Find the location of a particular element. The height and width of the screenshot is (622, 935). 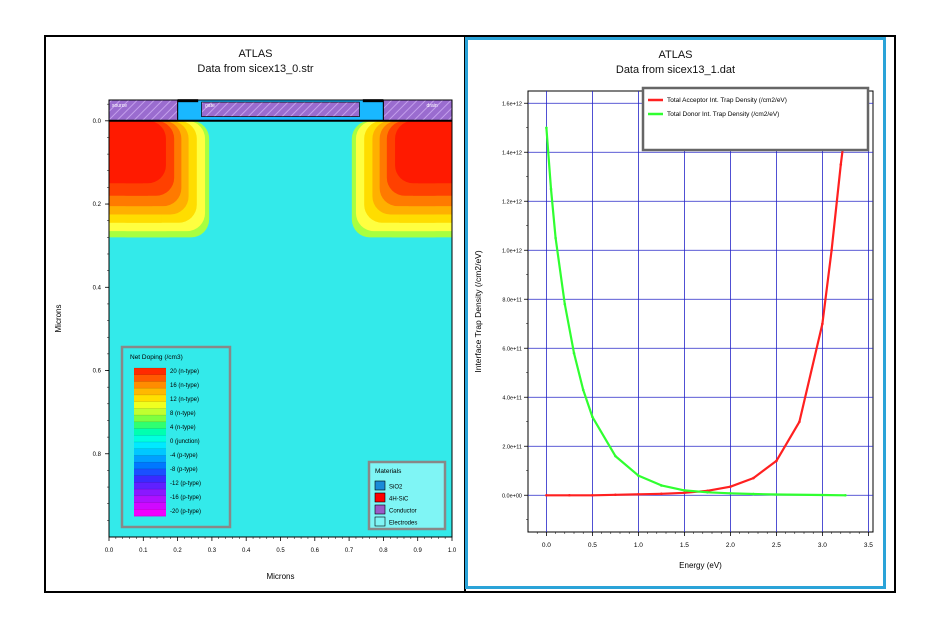

electrode-label: gate is located at coordinates (210, 106).